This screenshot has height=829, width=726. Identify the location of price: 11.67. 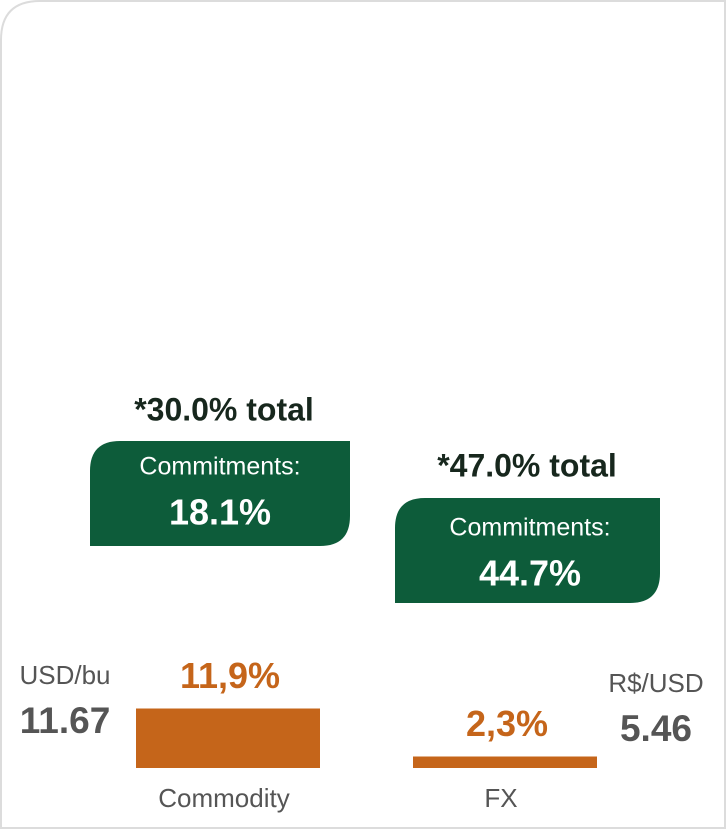
(65, 720).